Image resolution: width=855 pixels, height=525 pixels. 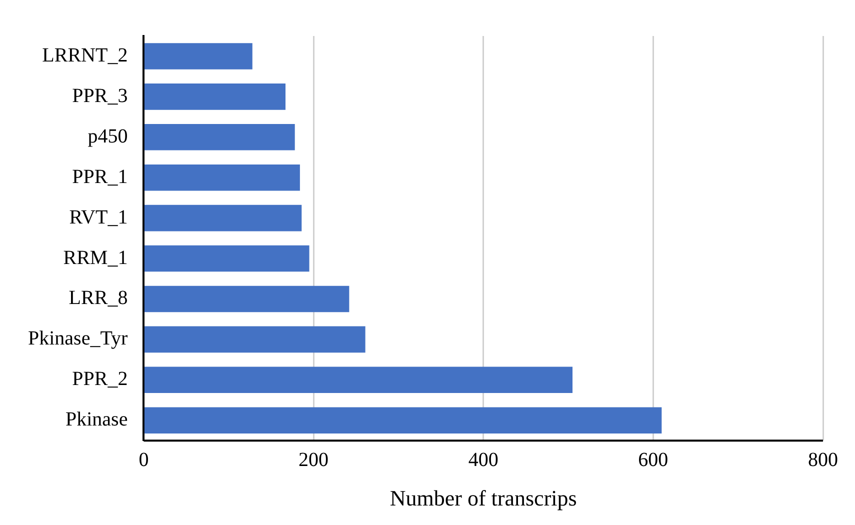 I want to click on y-tick-label: LRR_8, so click(x=98, y=298).